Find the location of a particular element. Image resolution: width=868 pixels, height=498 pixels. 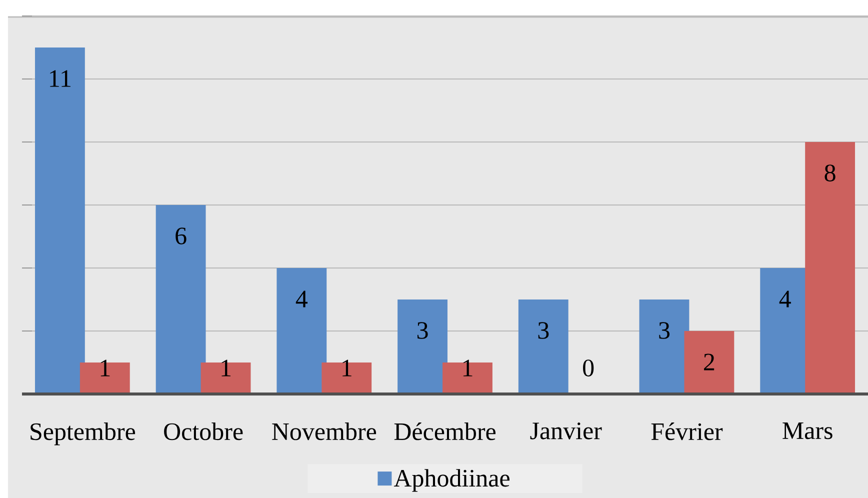

data-label: 2 is located at coordinates (709, 362).